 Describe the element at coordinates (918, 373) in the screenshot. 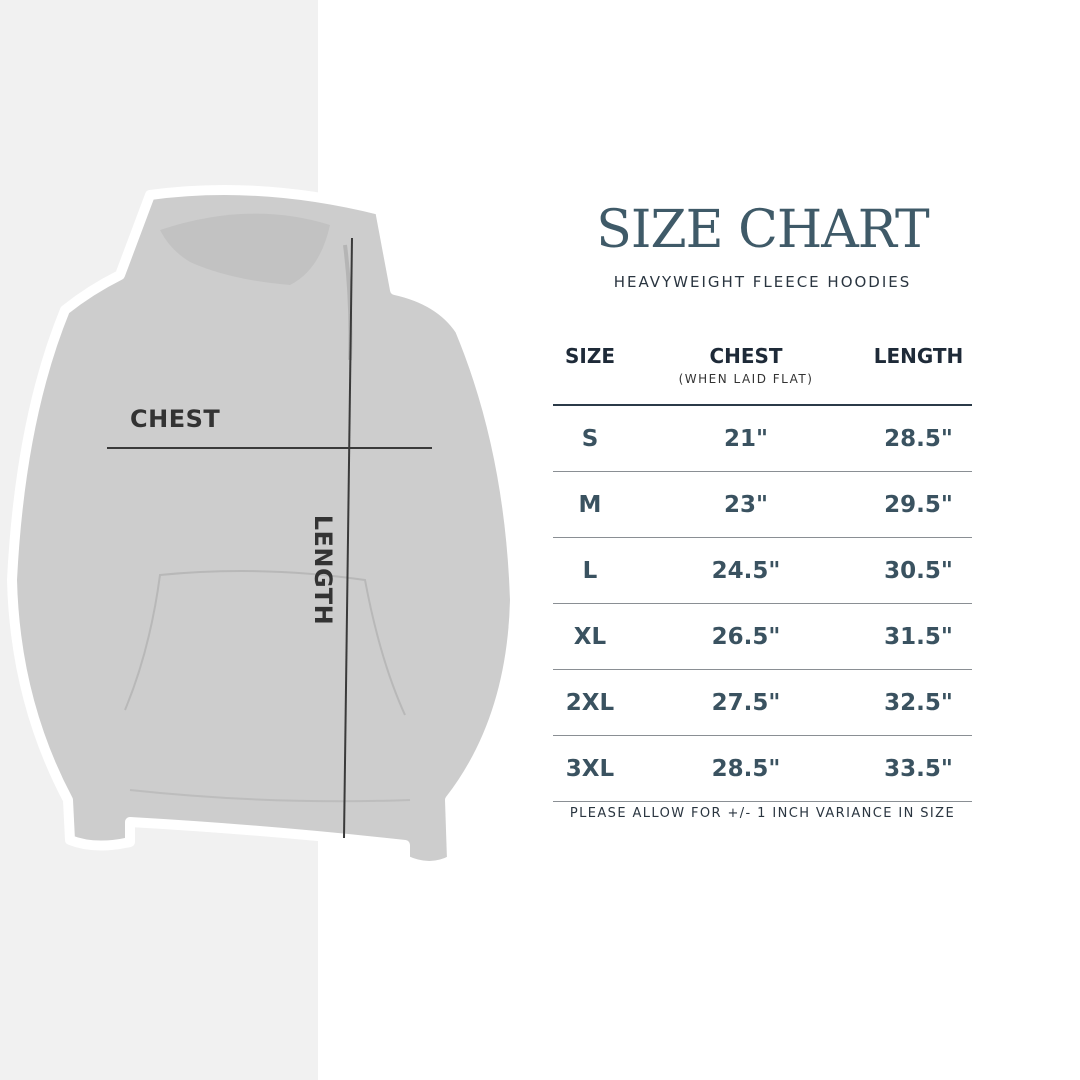

I see `column-header-length: LENGTH` at that location.